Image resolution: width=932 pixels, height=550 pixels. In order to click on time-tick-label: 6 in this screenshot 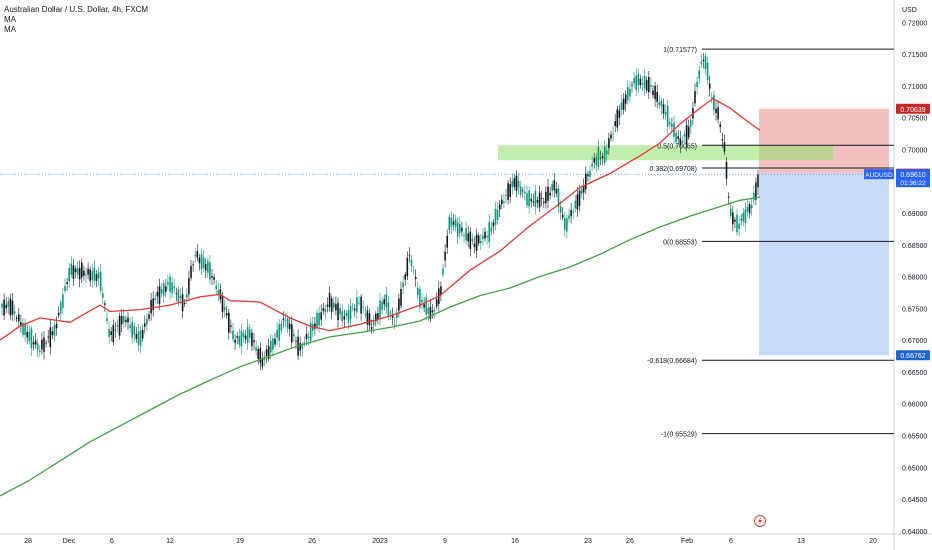, I will do `click(112, 541)`.